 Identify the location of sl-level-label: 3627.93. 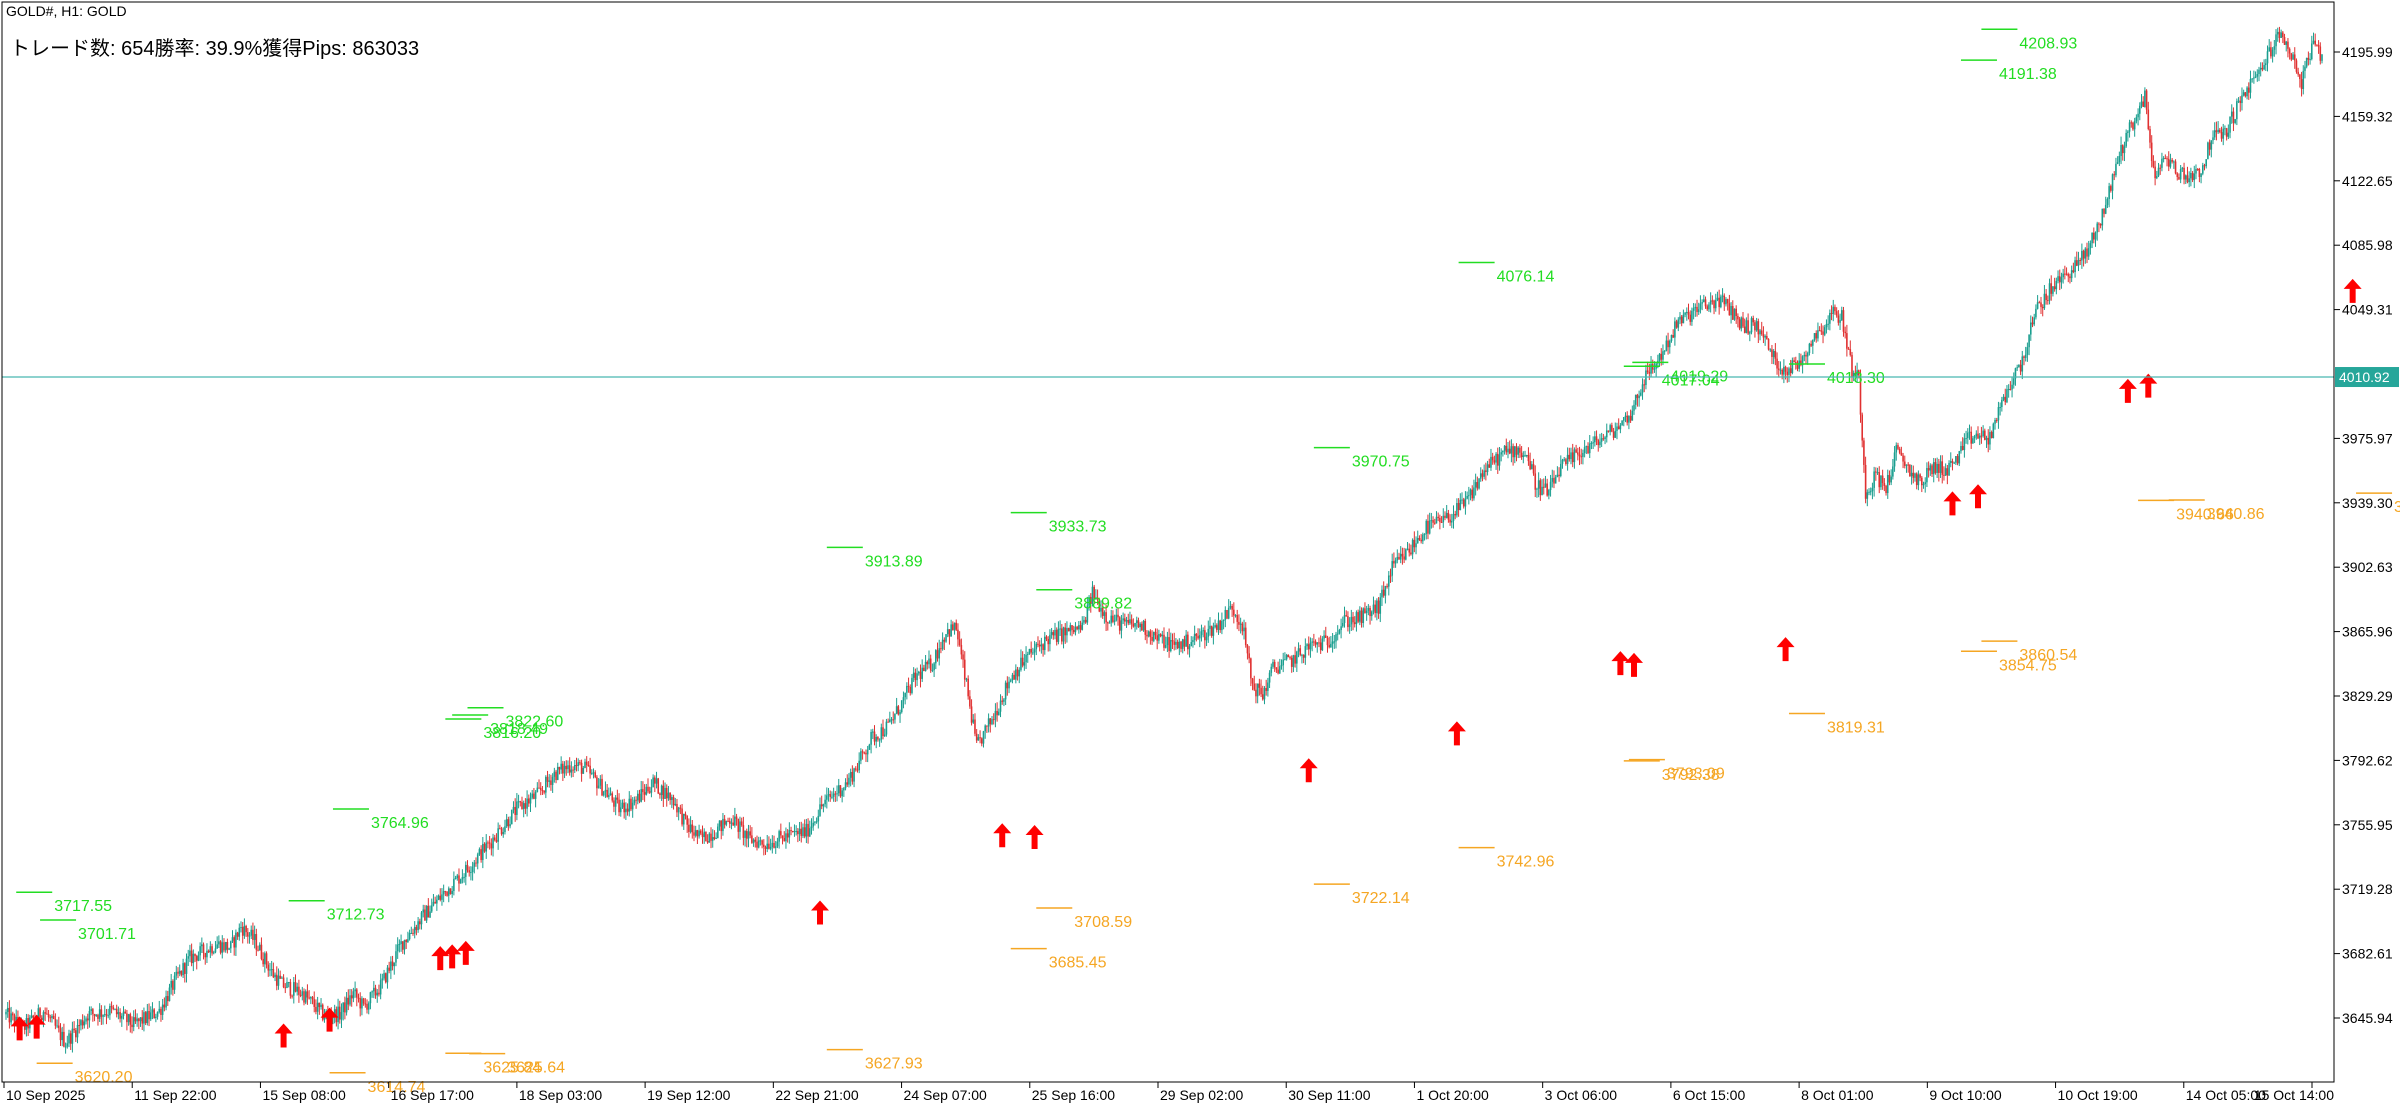
(894, 1064).